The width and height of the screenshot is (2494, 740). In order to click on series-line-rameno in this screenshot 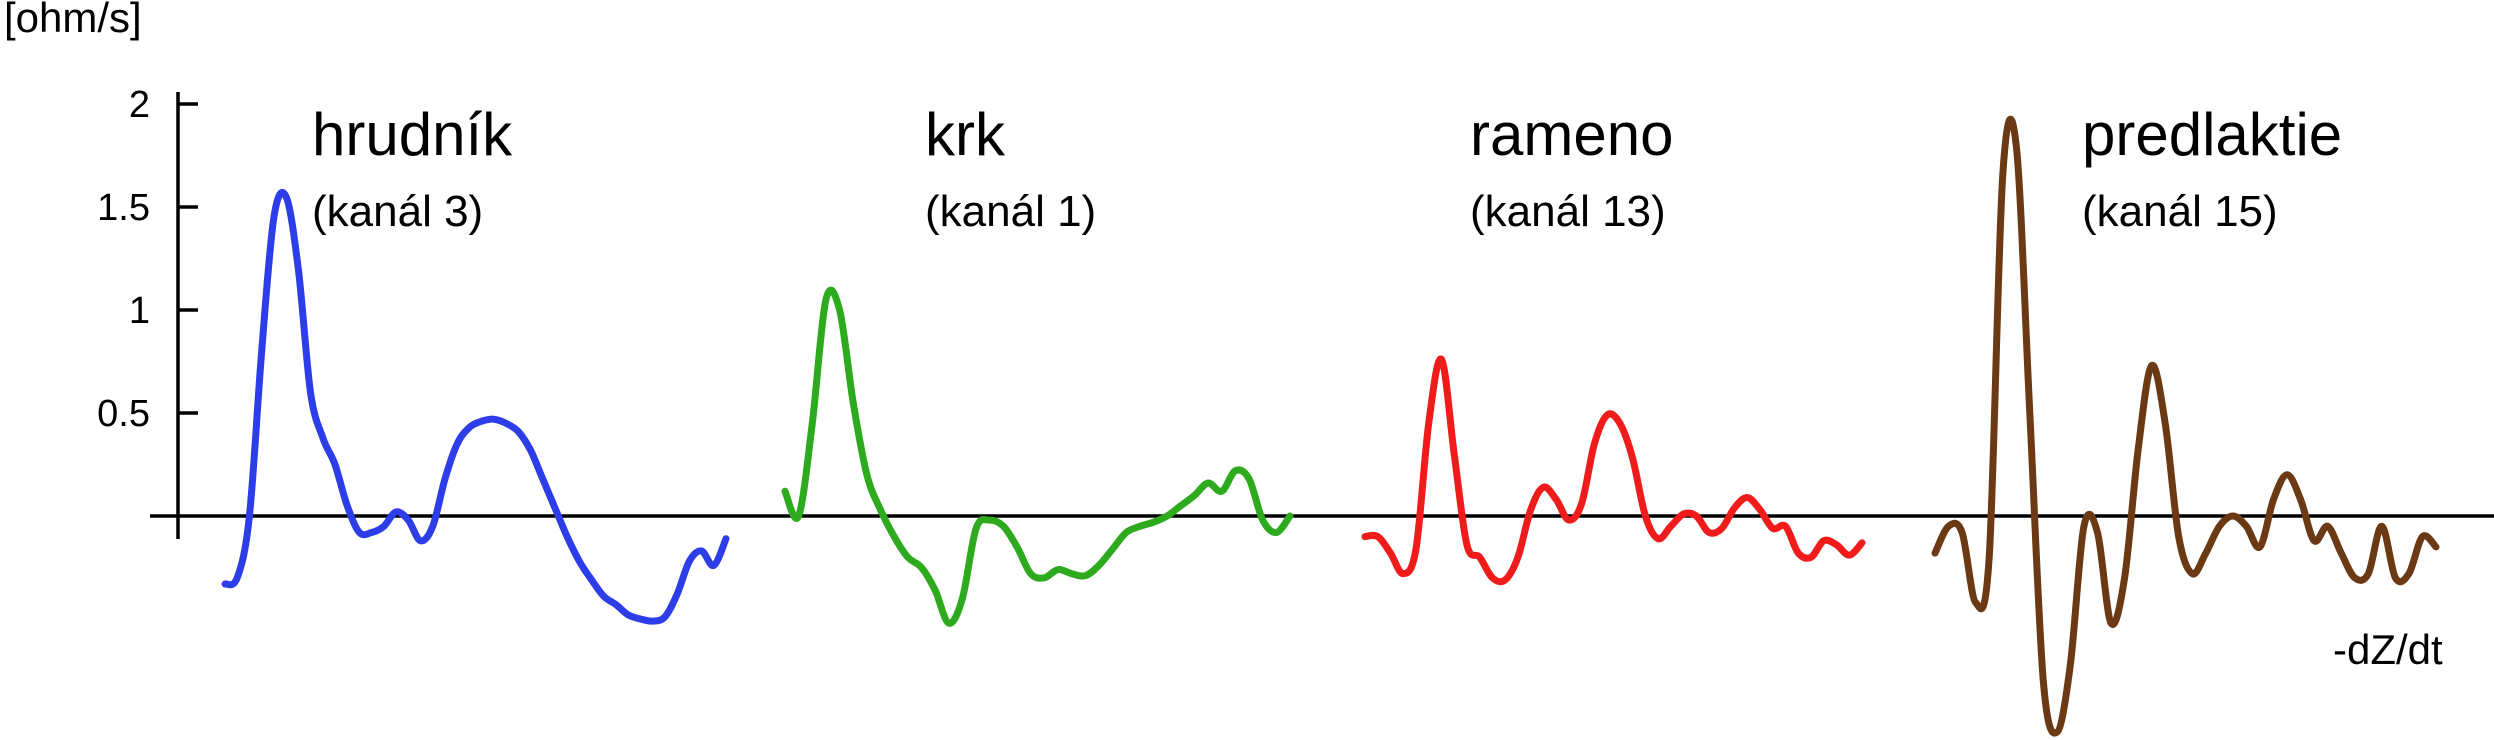, I will do `click(1613, 470)`.